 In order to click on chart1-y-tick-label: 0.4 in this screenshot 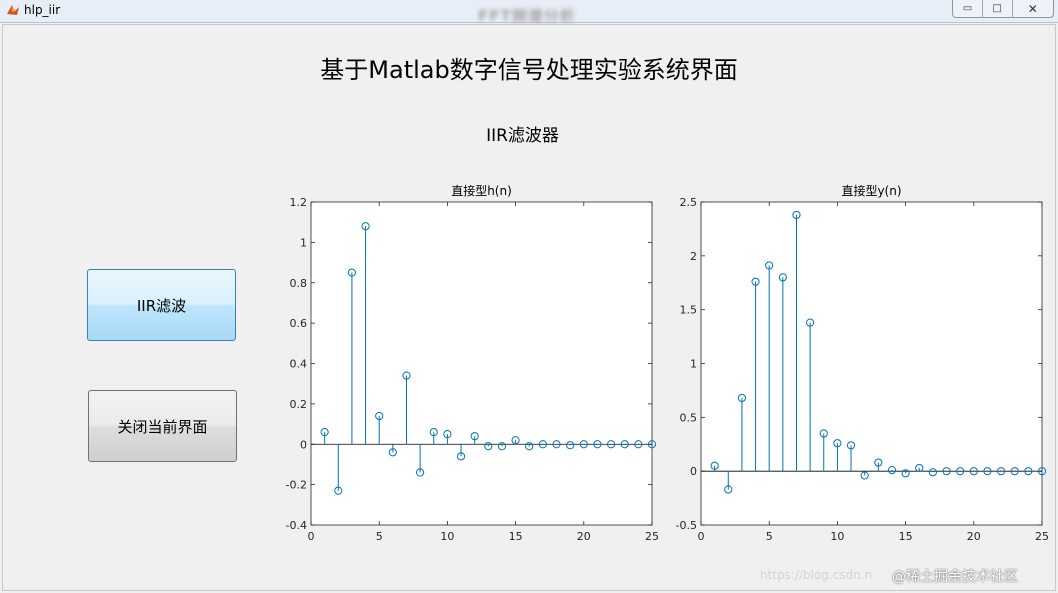, I will do `click(299, 364)`.